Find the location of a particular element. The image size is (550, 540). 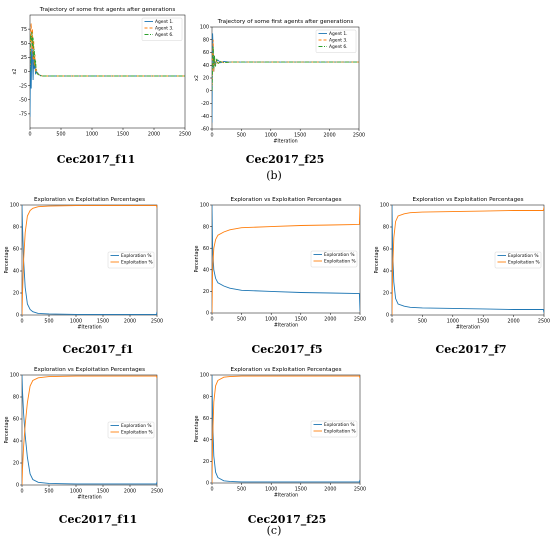

figure-label-c: (c) is located at coordinates (274, 530).